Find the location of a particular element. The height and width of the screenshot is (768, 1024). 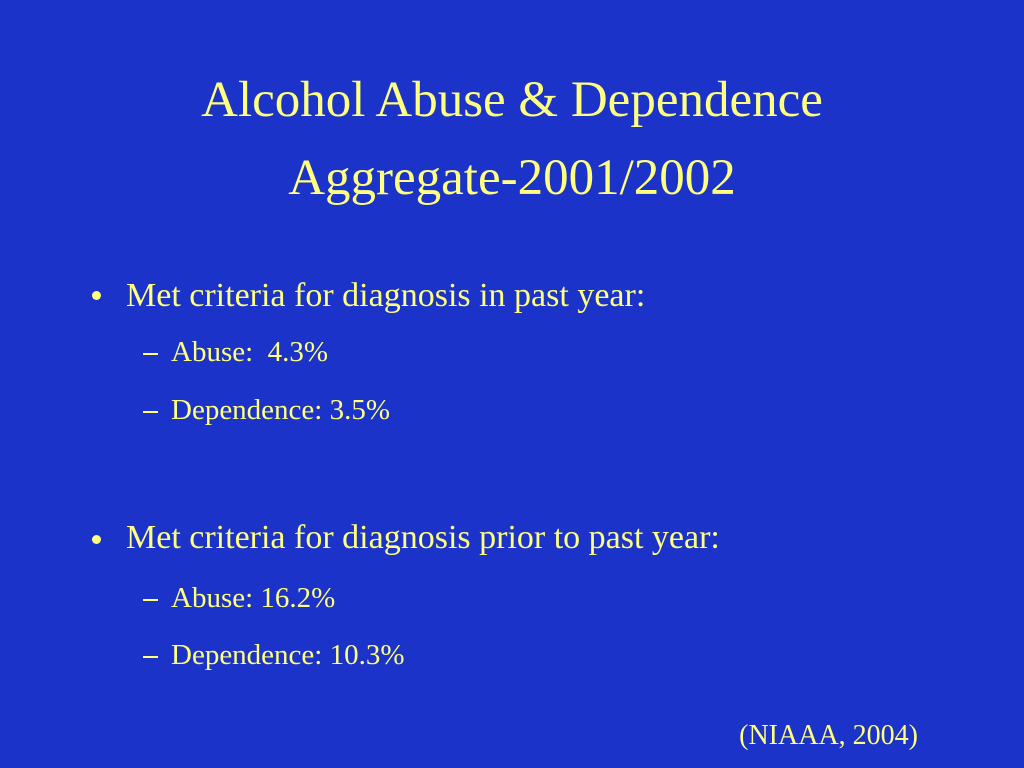

title-line: Aggregate-2001/2002 is located at coordinates (512, 178).